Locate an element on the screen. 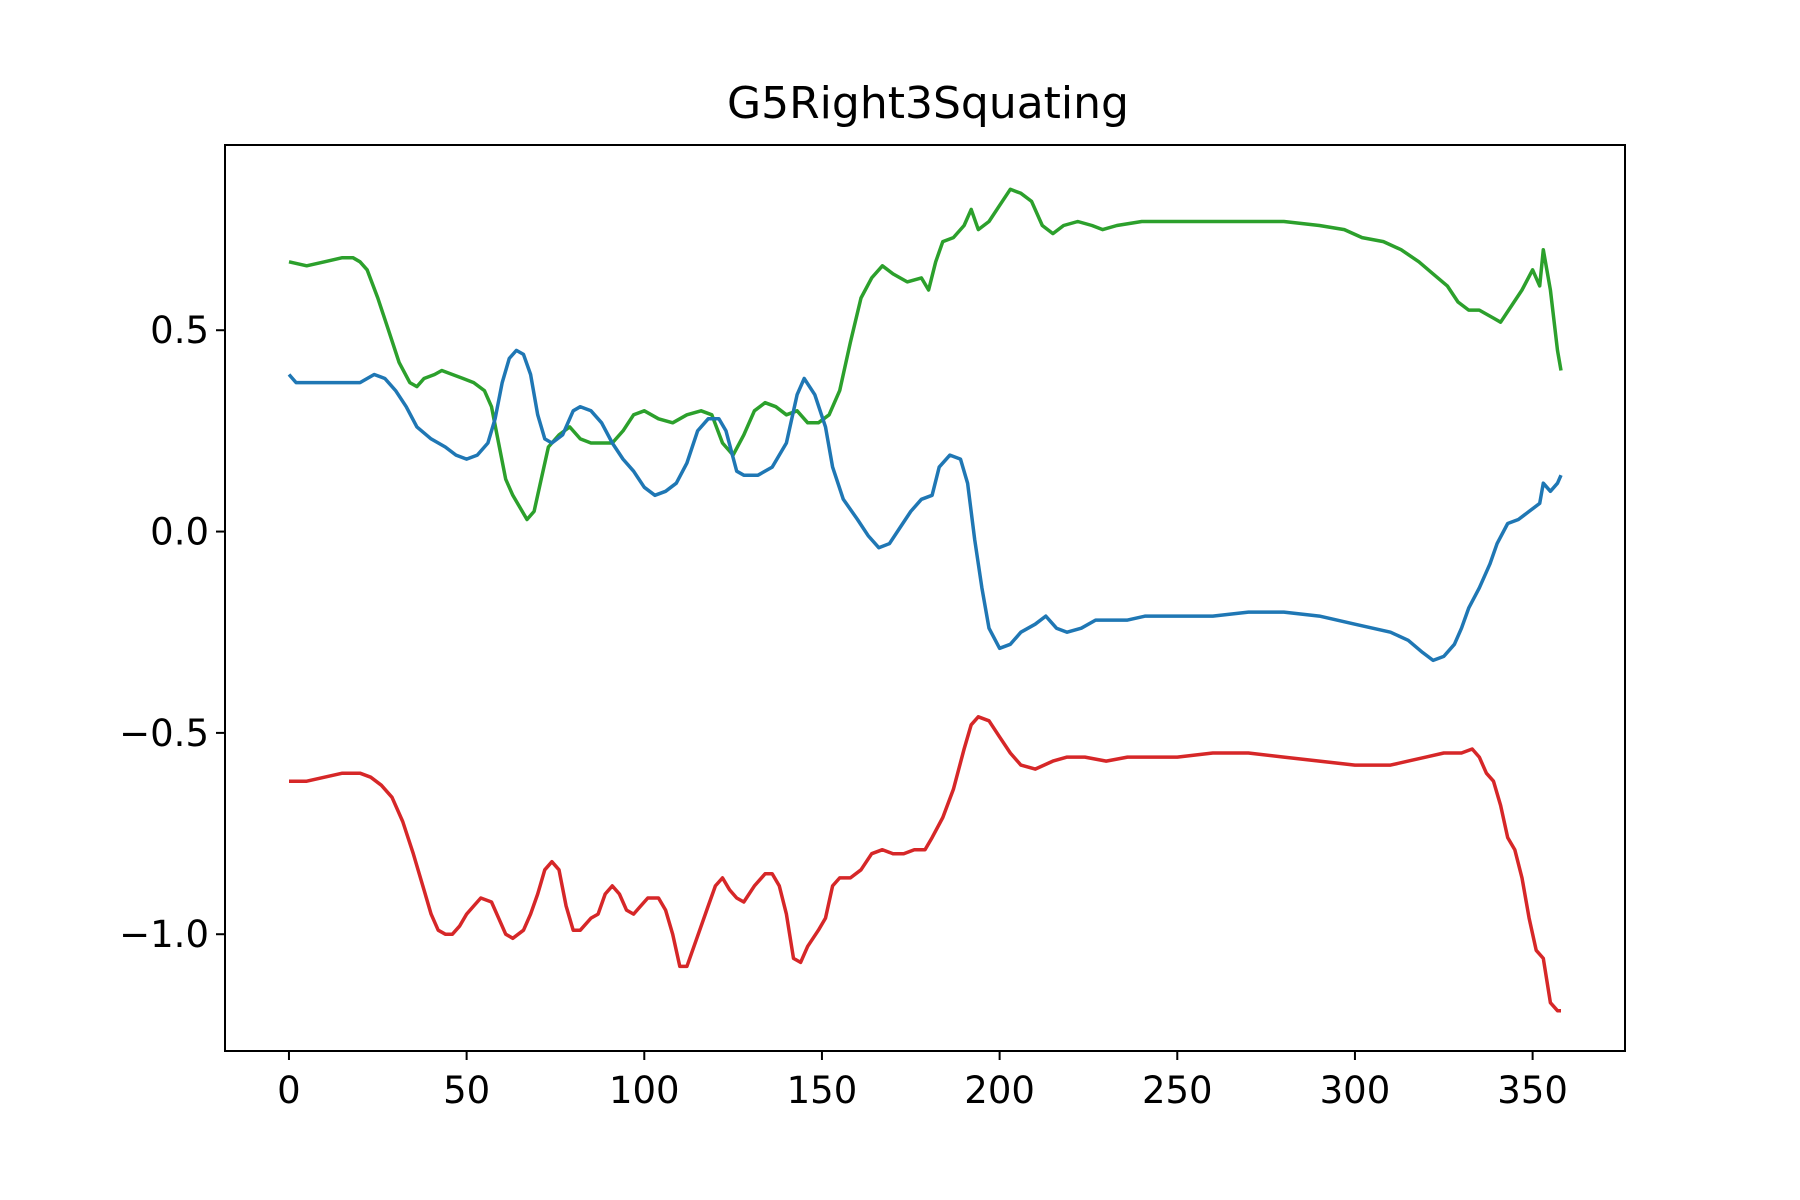  x-tick-label: 150 is located at coordinates (822, 1090).